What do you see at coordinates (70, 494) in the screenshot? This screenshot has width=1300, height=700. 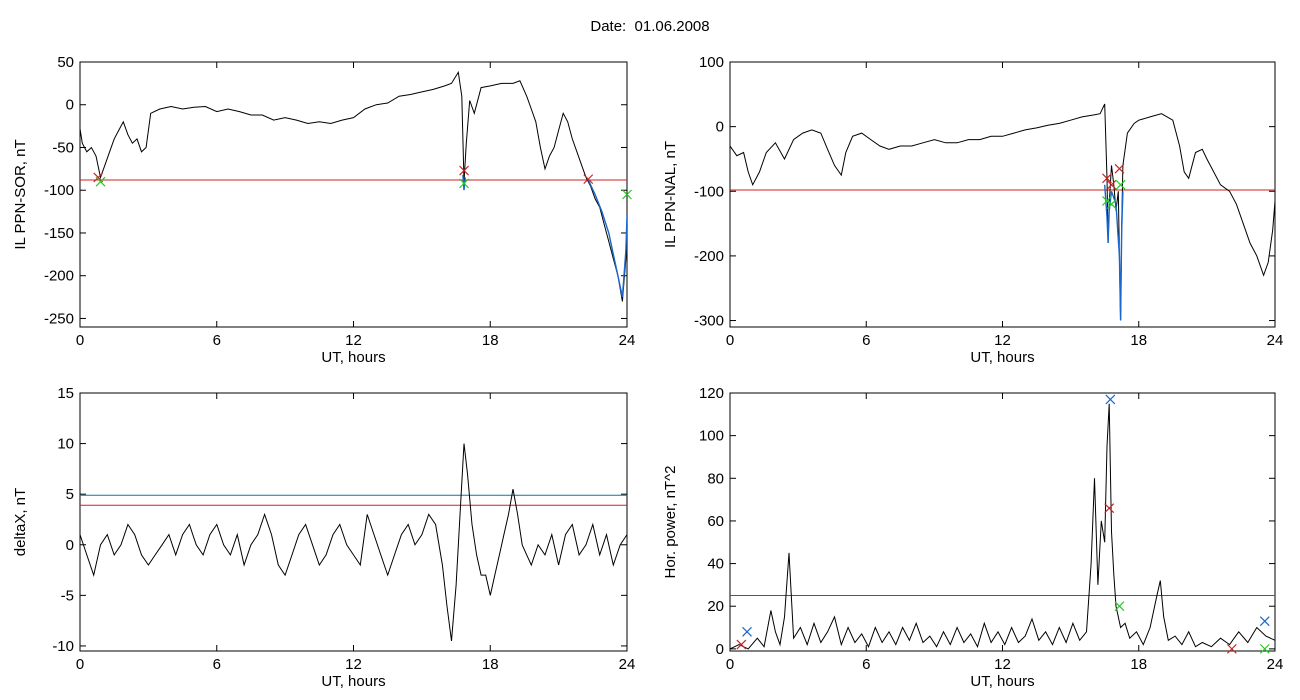 I see `y-tick-label: 5` at bounding box center [70, 494].